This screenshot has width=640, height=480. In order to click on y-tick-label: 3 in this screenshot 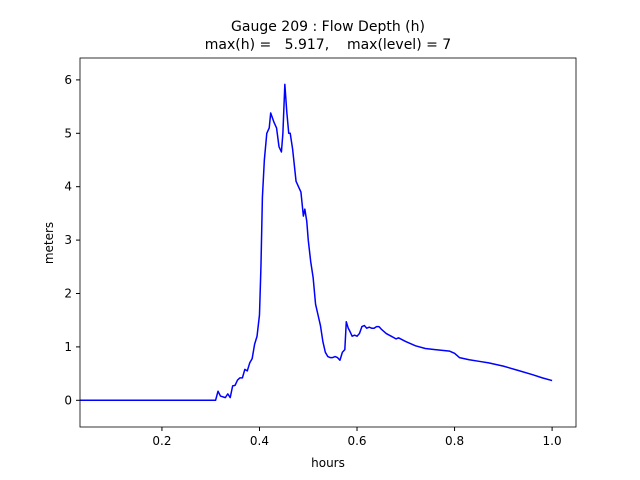, I will do `click(68, 240)`.